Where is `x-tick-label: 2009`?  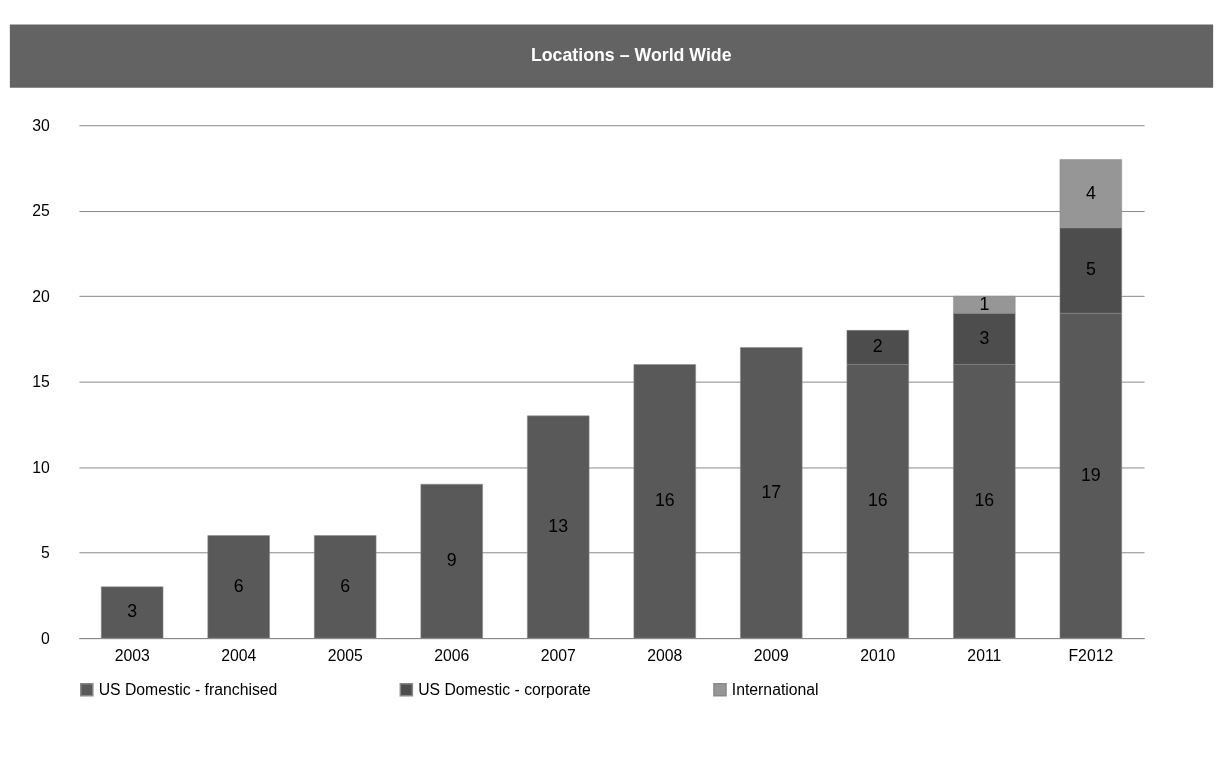
x-tick-label: 2009 is located at coordinates (771, 656).